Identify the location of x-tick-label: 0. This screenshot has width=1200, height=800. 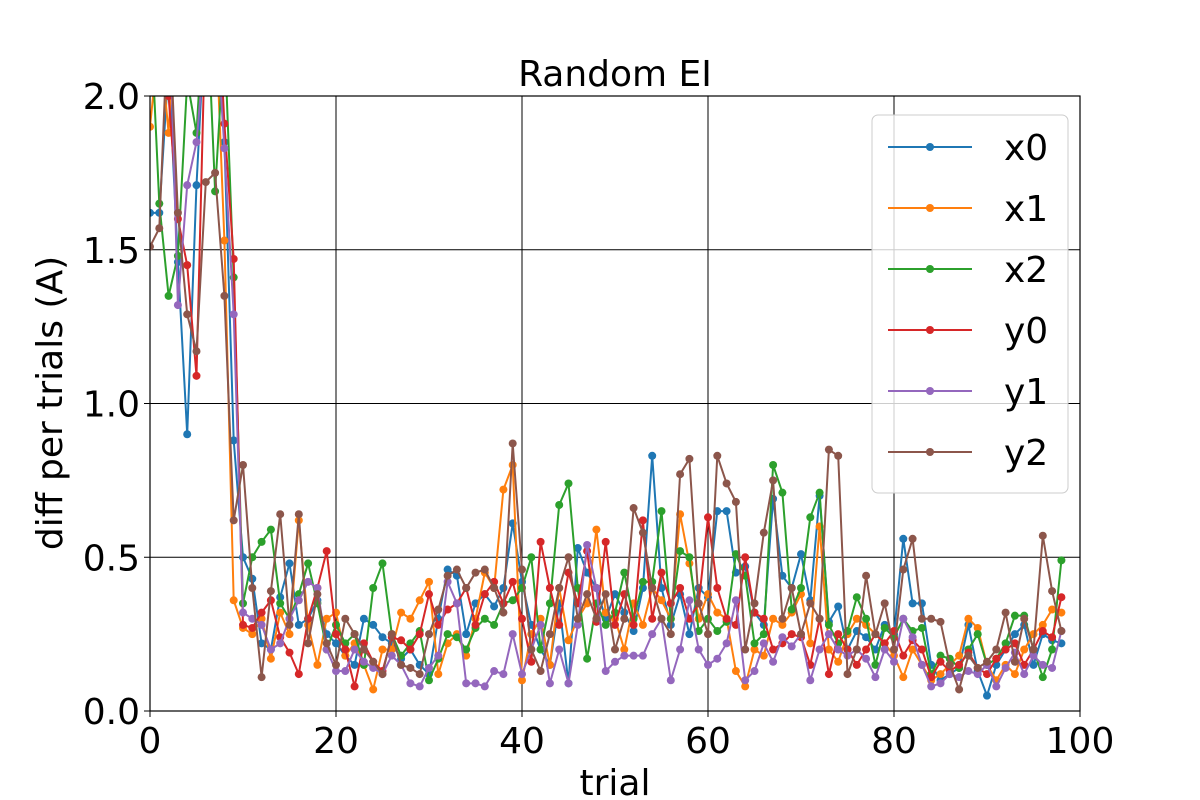
(150, 741).